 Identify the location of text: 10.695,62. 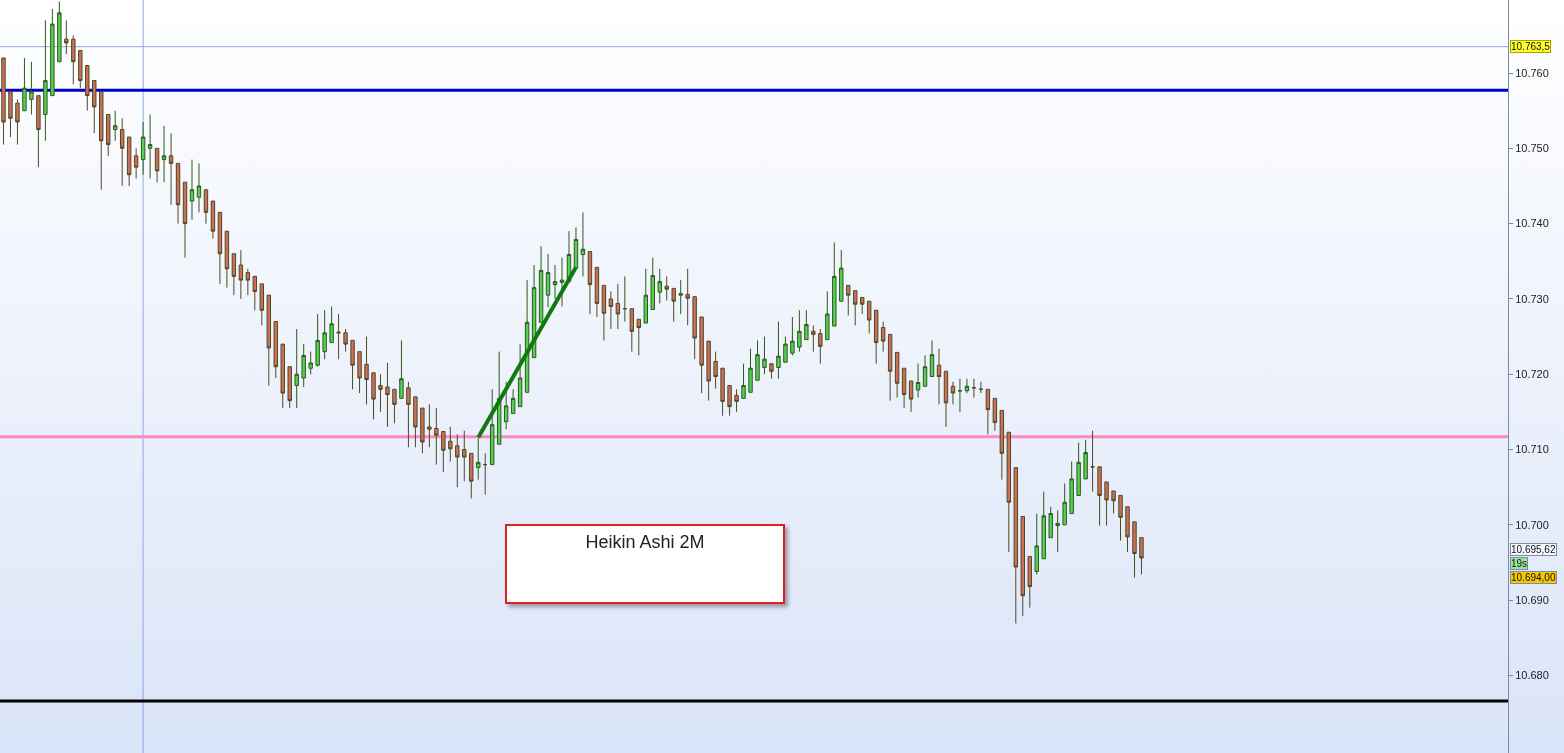
(1533, 549).